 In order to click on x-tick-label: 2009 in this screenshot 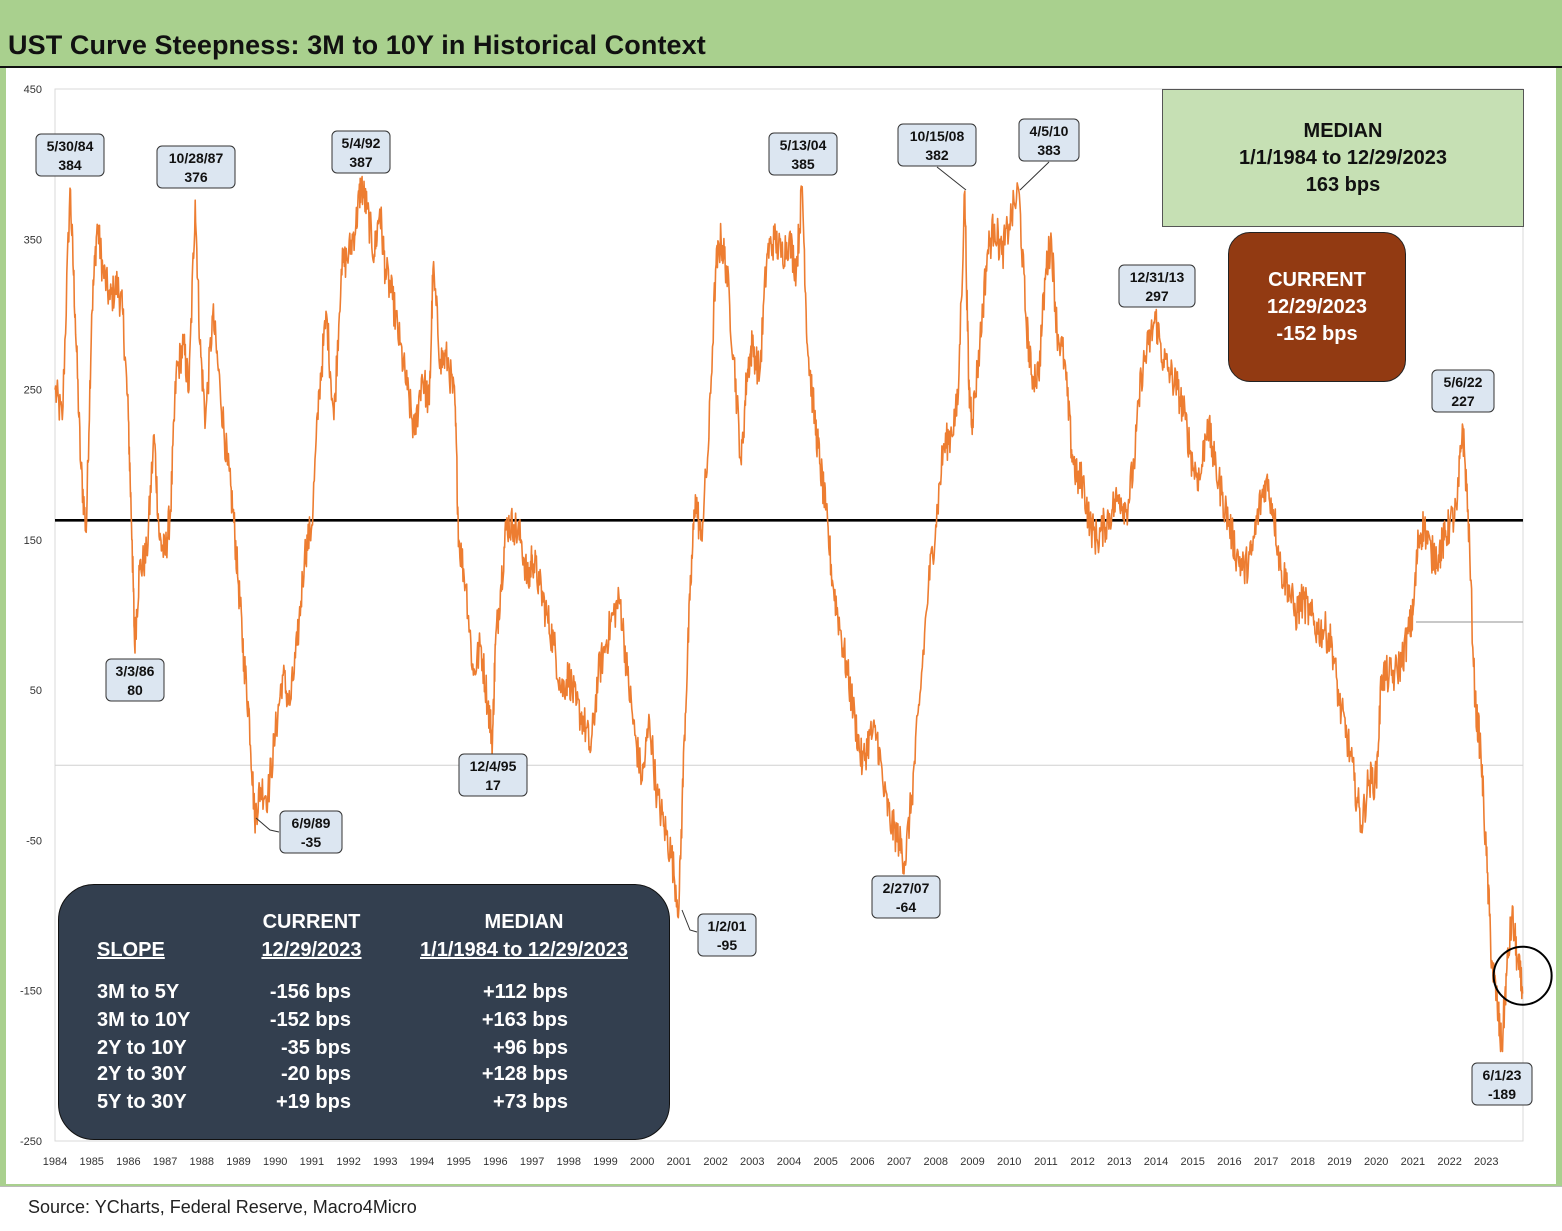, I will do `click(972, 1162)`.